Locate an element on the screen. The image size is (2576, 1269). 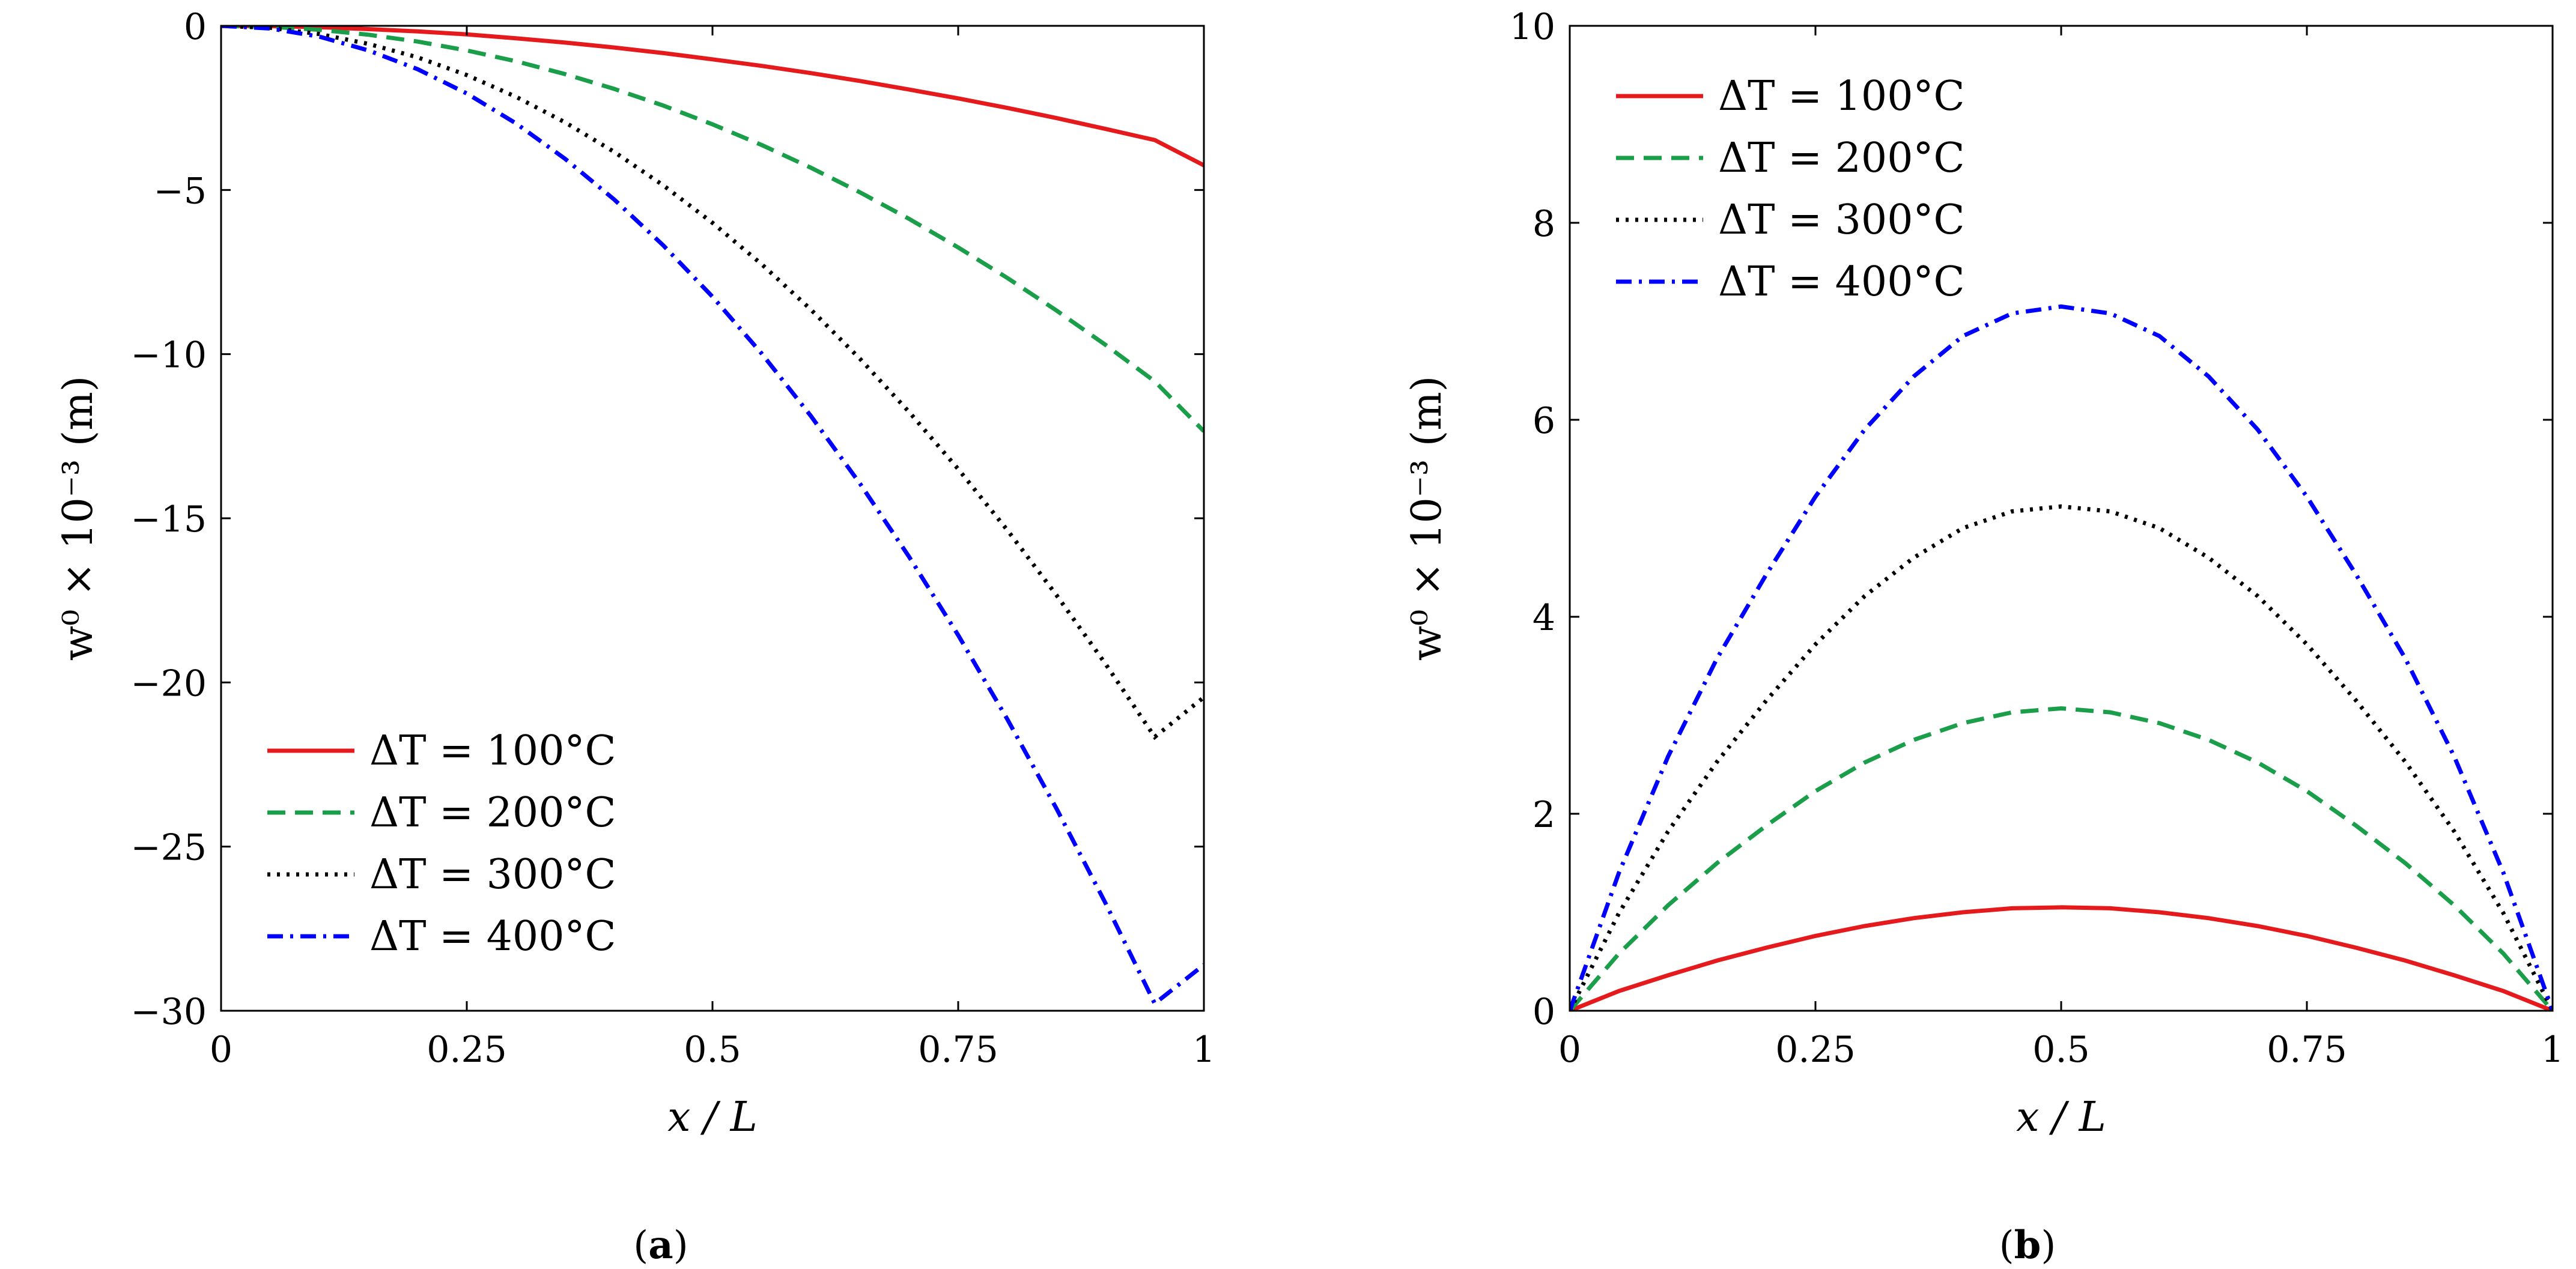
y-tick-label: −20 is located at coordinates (168, 683).